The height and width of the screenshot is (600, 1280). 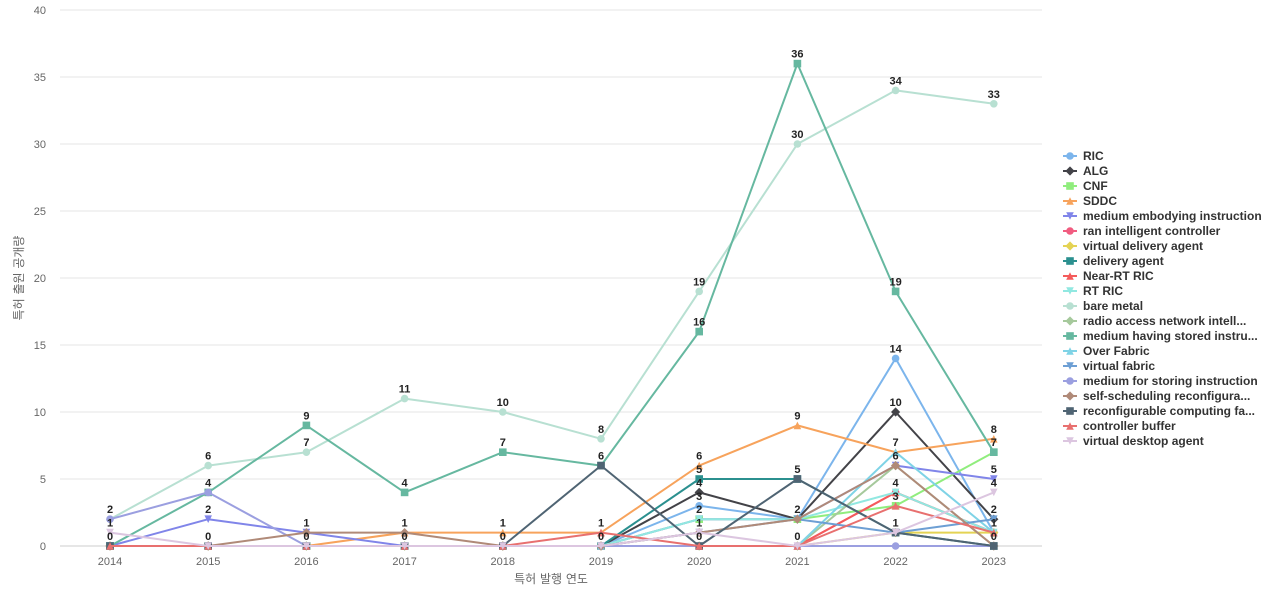 I want to click on legend-item: CNF, so click(x=1085, y=186).